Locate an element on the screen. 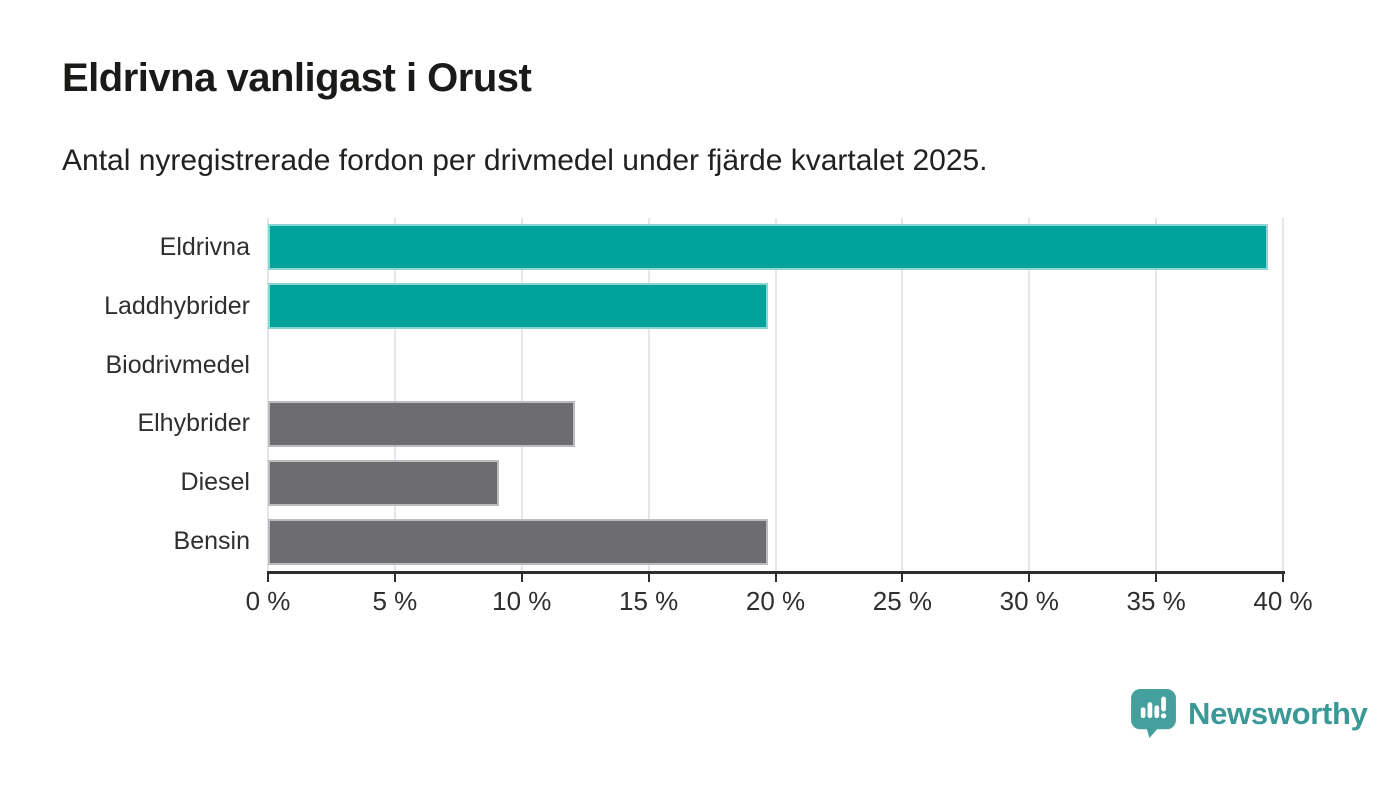 The image size is (1400, 793). x-axis-tick-label: 5 % is located at coordinates (395, 601).